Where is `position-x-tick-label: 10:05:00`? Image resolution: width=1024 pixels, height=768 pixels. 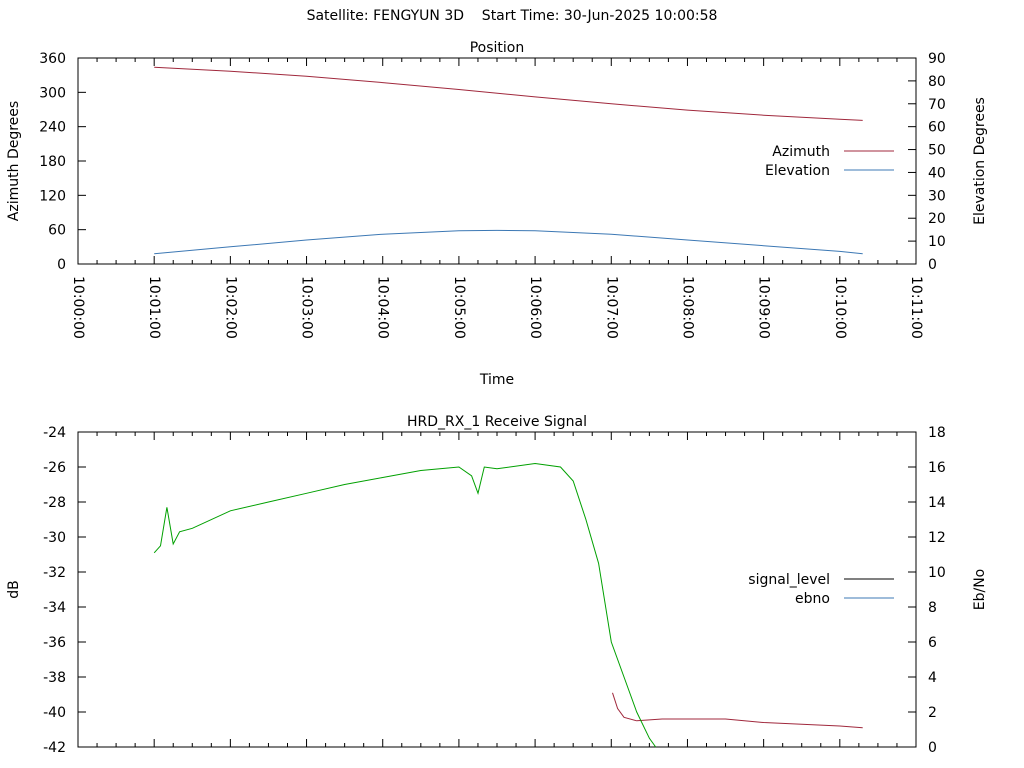 position-x-tick-label: 10:05:00 is located at coordinates (459, 307).